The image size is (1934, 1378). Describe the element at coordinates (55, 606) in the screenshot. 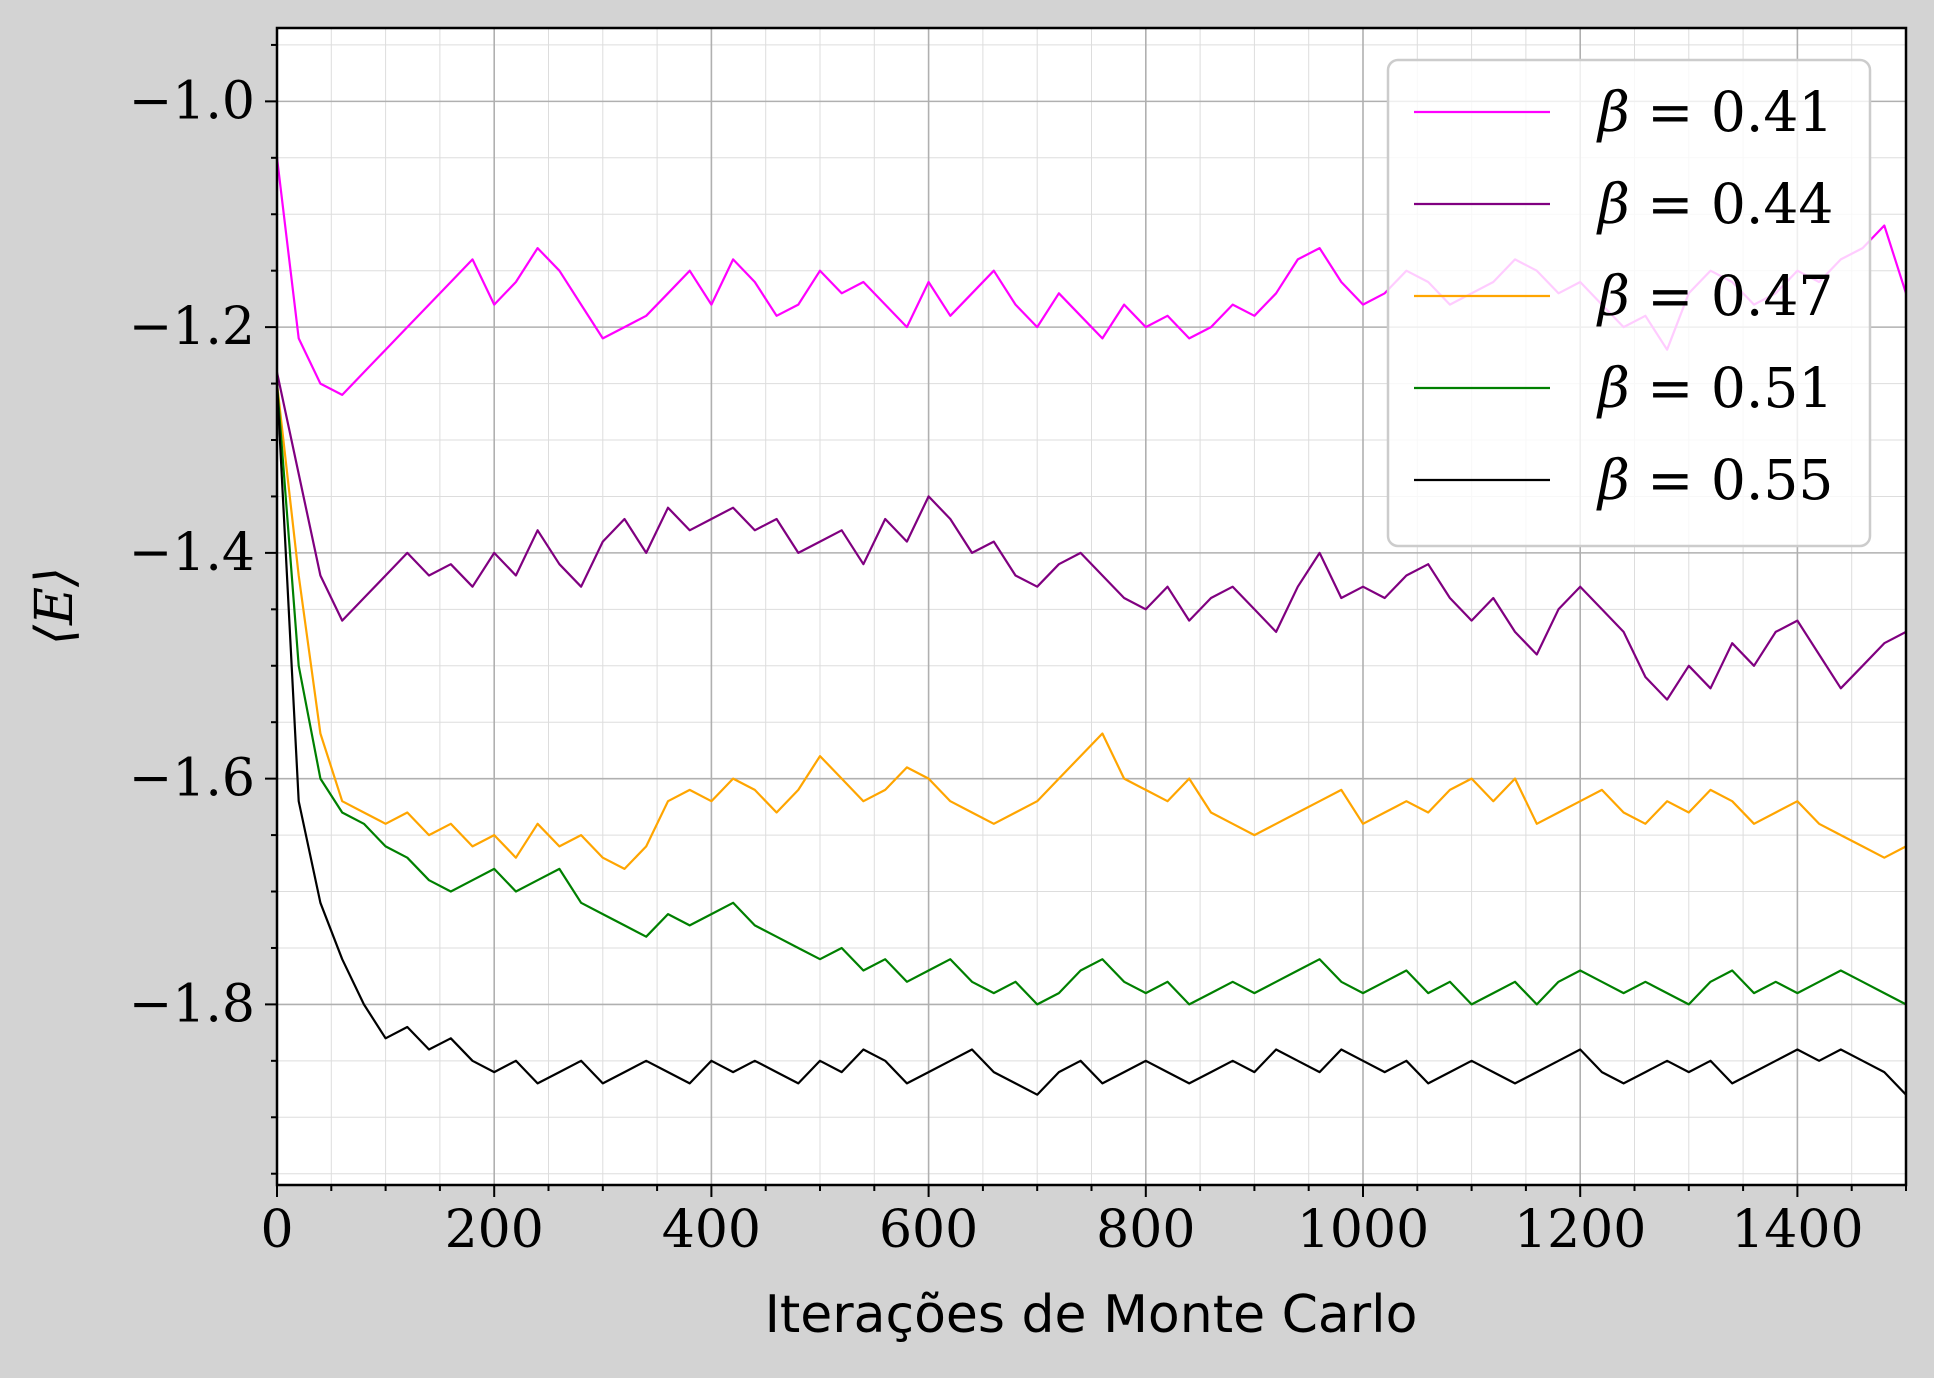

I see `y-axis-label: ⟨E⟩` at that location.